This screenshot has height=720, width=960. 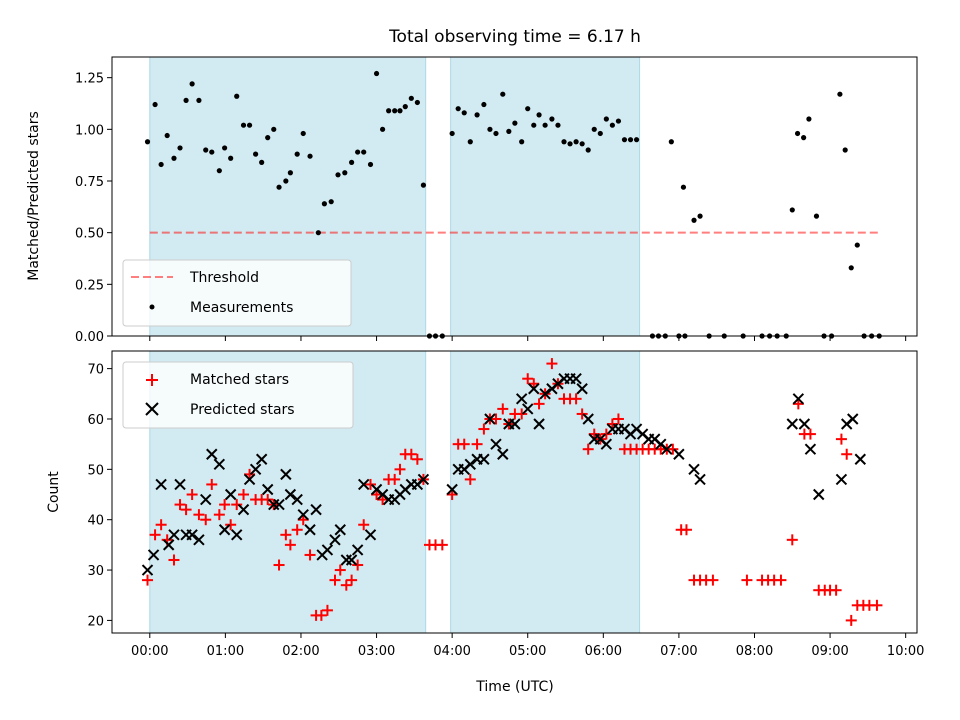 I want to click on y-tick-label: 20, so click(x=95, y=621).